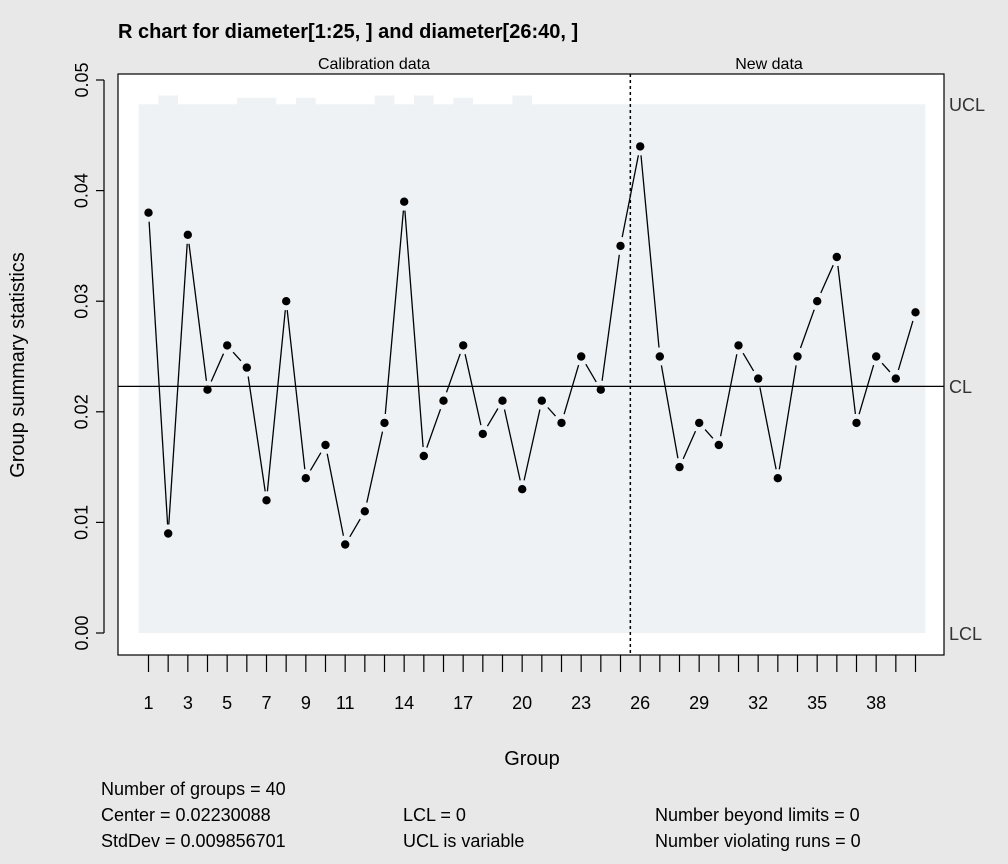 The height and width of the screenshot is (864, 1008). I want to click on x-tick-label: 7, so click(266, 703).